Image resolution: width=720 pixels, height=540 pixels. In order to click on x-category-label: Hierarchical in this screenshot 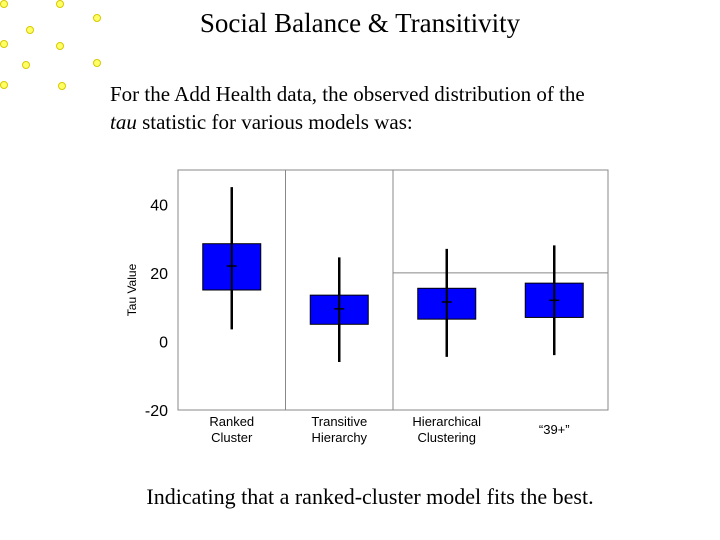, I will do `click(446, 421)`.